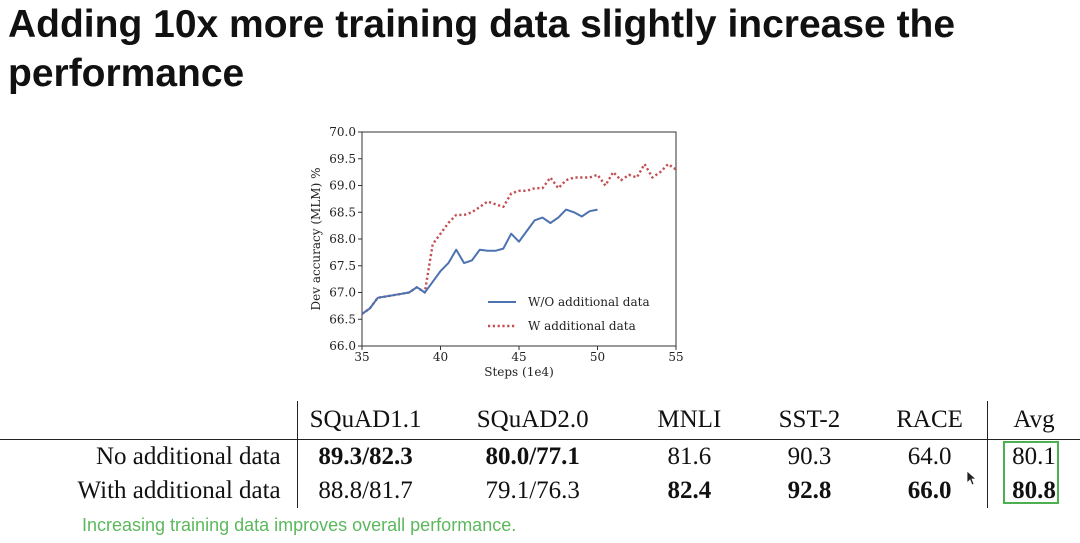 The image size is (1080, 543). I want to click on y-tick-label: 69.0, so click(342, 186).